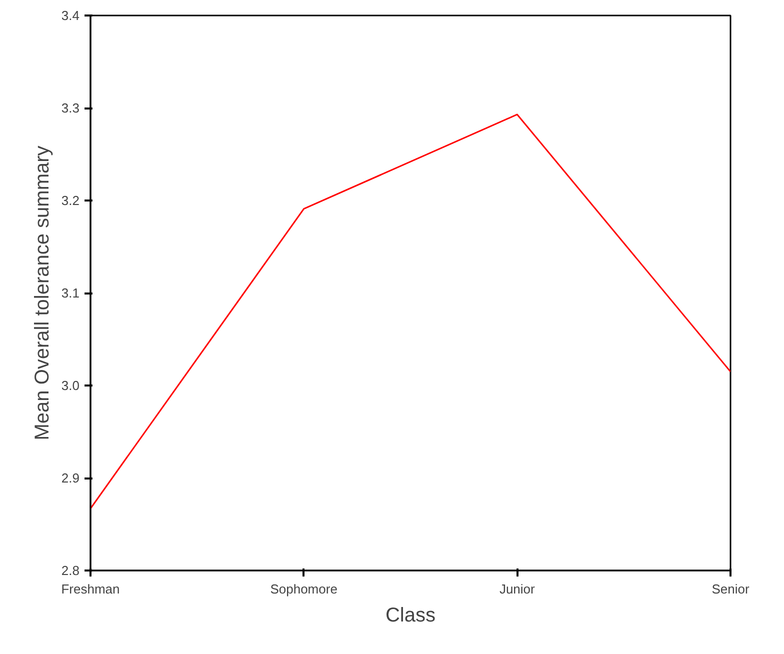  What do you see at coordinates (70, 478) in the screenshot?
I see `y-tick-label: 2.9` at bounding box center [70, 478].